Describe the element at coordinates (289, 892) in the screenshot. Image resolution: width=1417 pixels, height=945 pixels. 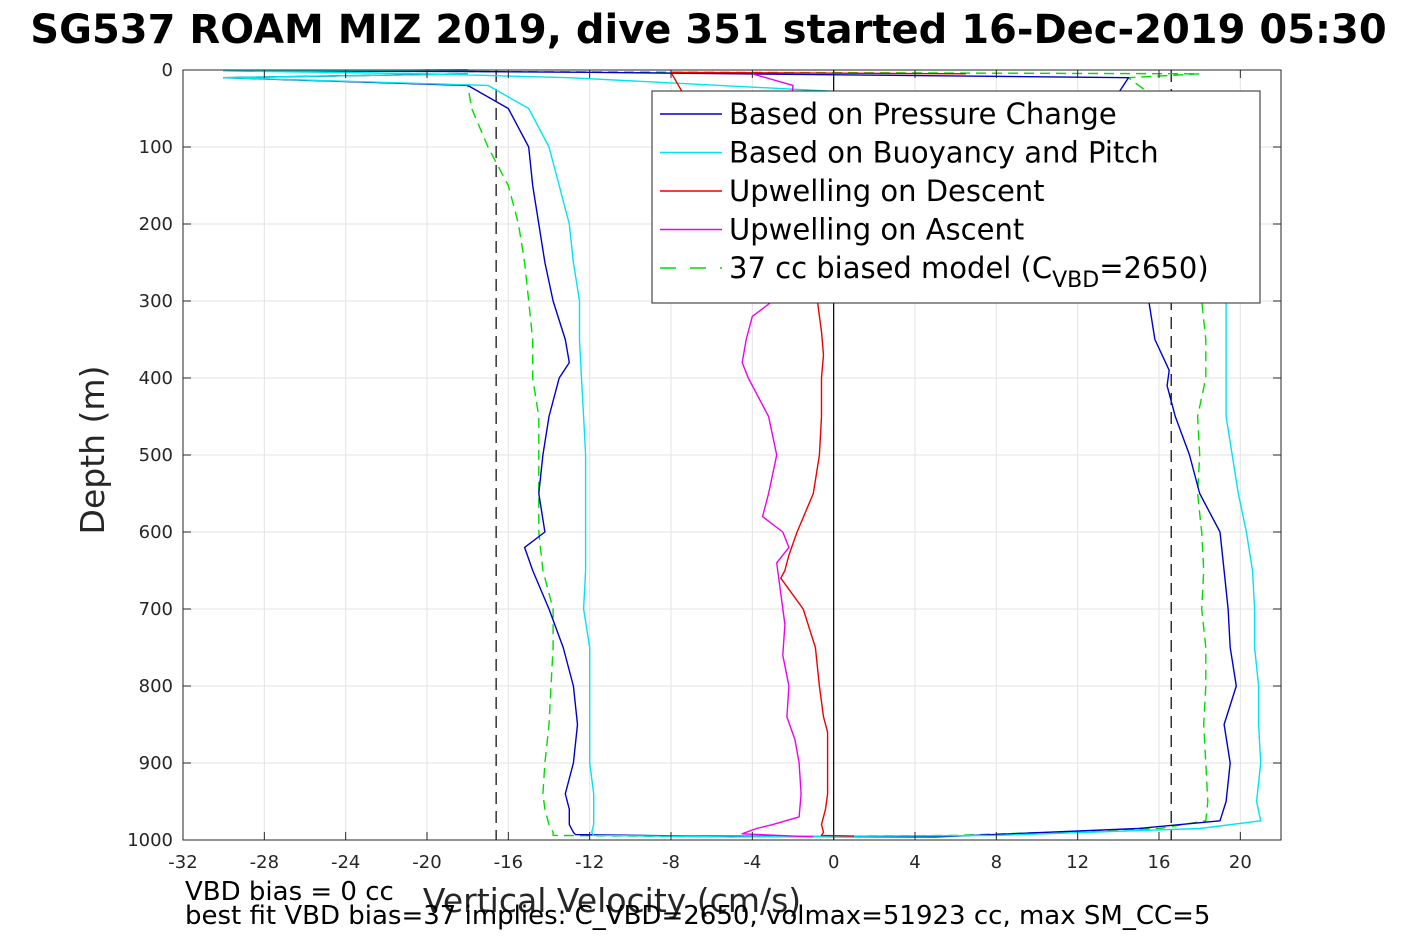
I see `vbd-bias-note: VBD bias = 0 cc` at that location.